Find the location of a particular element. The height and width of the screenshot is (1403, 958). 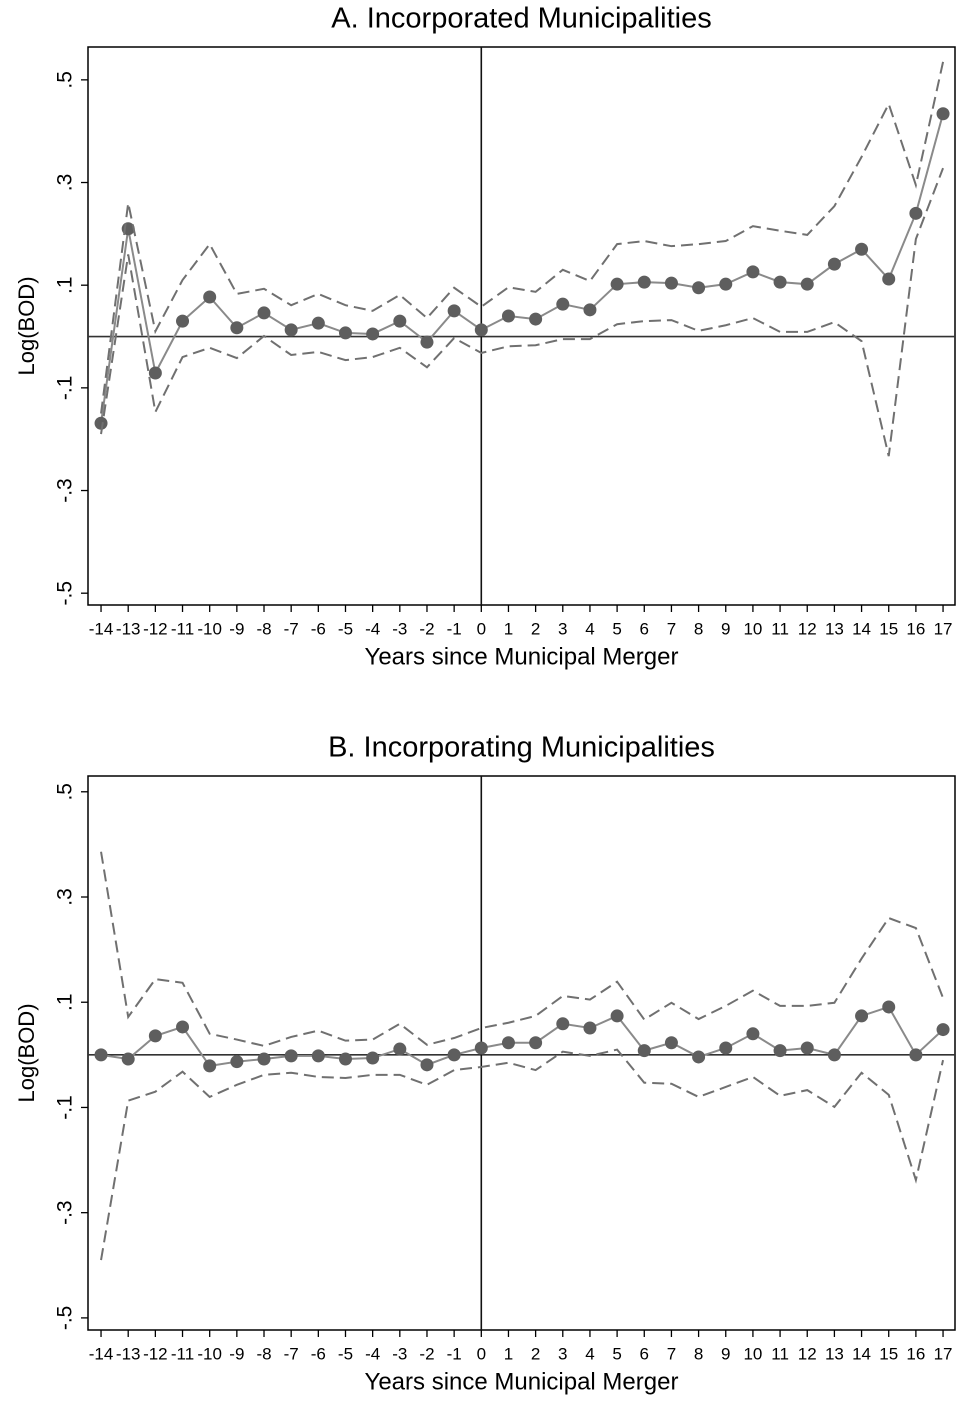

x-tick-label: -7 is located at coordinates (291, 1353).